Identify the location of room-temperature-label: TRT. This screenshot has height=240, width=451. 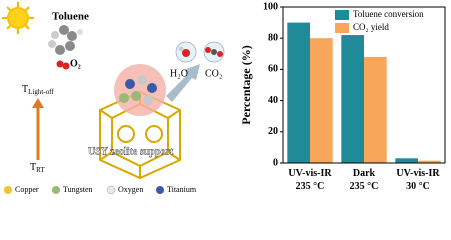
(37, 167).